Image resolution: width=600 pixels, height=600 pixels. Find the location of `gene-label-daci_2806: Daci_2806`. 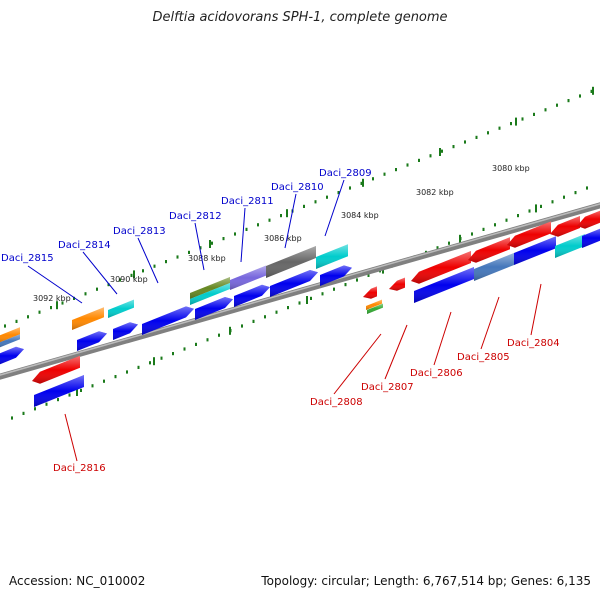

gene-label-daci_2806: Daci_2806 is located at coordinates (436, 373).